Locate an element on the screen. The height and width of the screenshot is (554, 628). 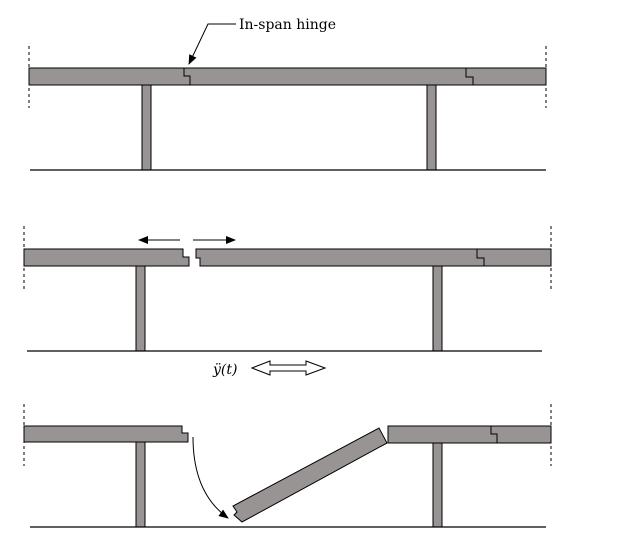
collapse-arrow is located at coordinates (210, 477).